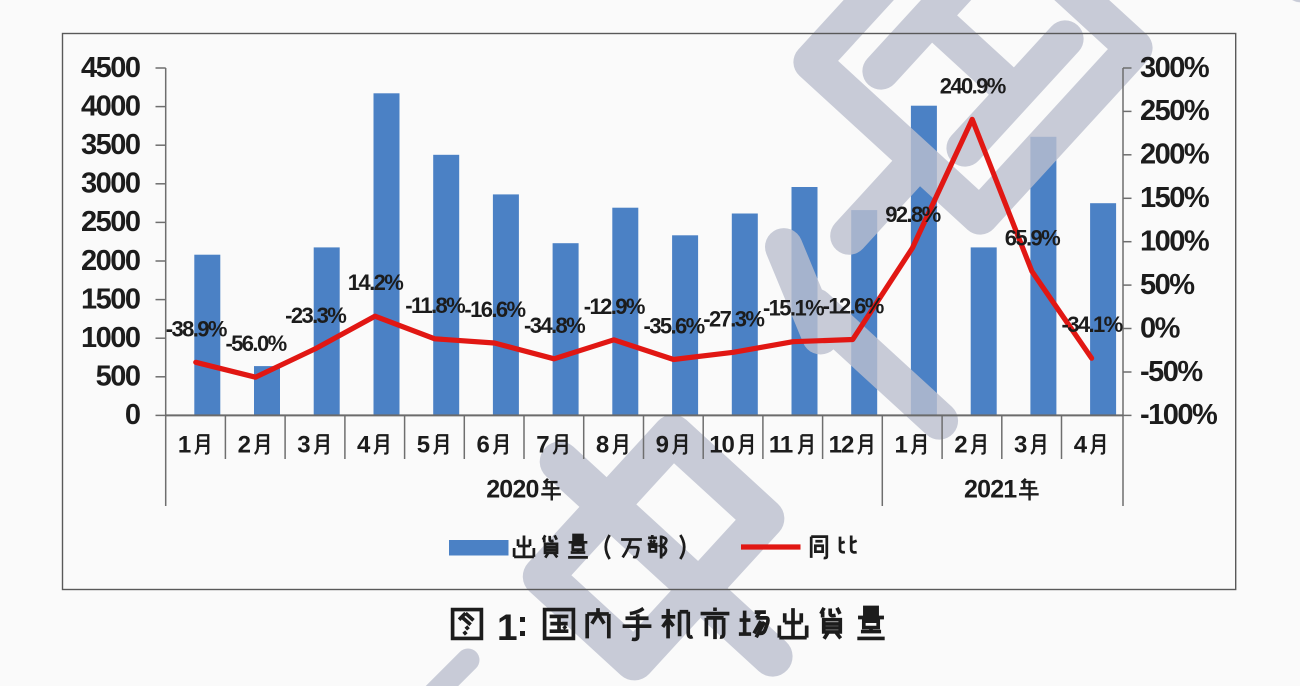 The height and width of the screenshot is (686, 1300). What do you see at coordinates (793, 308) in the screenshot?
I see `svg-text: -15.1%` at bounding box center [793, 308].